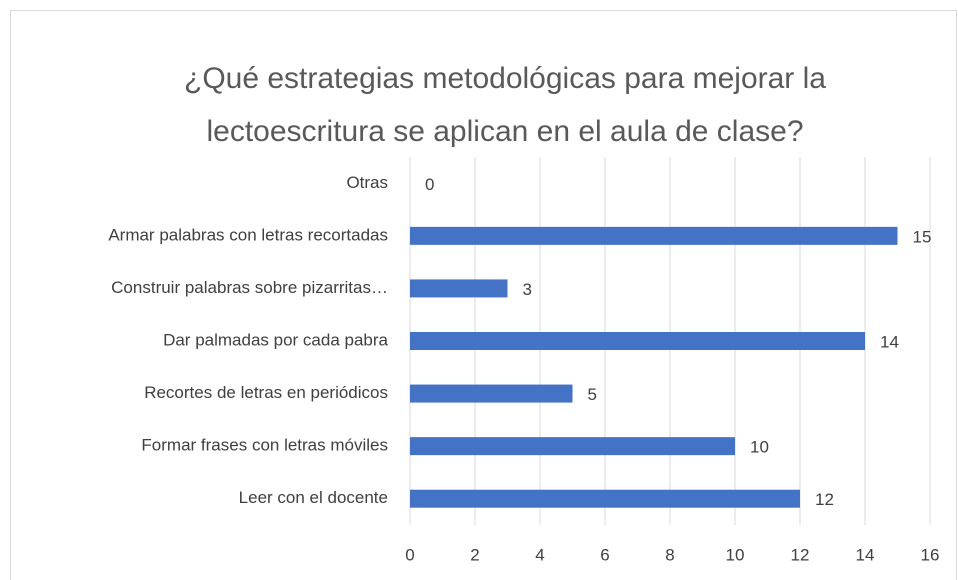  Describe the element at coordinates (669, 554) in the screenshot. I see `x-tick-label: 8` at that location.